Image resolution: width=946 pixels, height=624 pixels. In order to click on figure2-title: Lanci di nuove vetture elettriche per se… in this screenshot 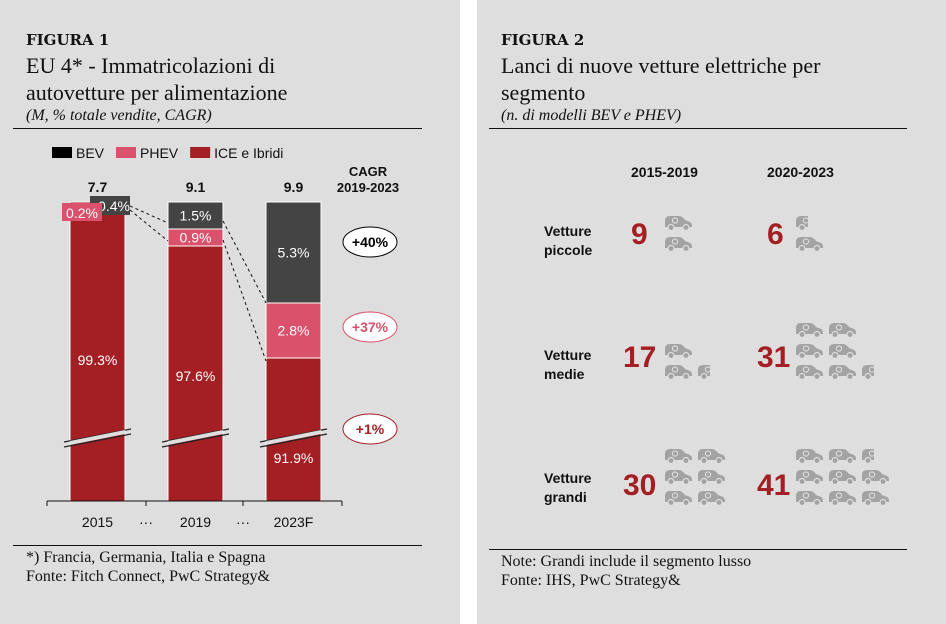, I will do `click(660, 79)`.